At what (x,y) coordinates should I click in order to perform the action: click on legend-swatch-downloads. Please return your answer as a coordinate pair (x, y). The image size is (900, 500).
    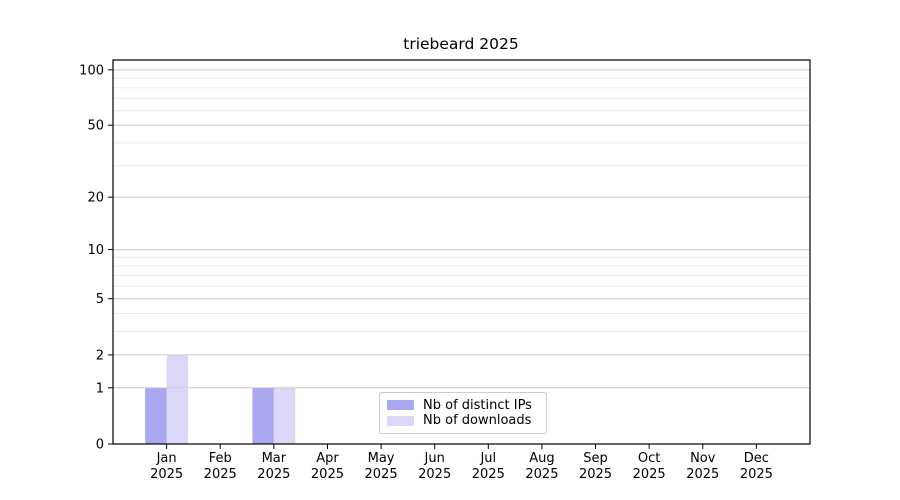
    Looking at the image, I should click on (400, 420).